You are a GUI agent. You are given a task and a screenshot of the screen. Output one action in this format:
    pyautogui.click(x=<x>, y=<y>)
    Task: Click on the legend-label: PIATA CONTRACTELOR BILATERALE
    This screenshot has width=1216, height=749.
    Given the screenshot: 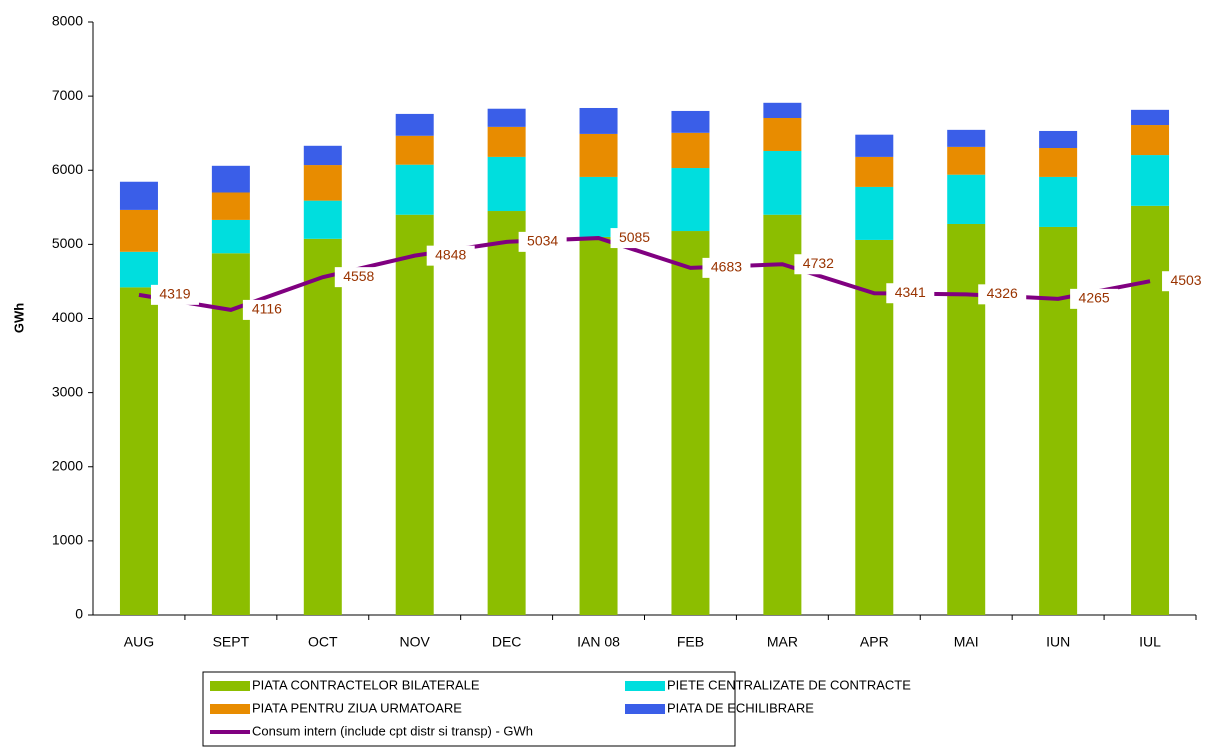 What is the action you would take?
    pyautogui.click(x=366, y=684)
    